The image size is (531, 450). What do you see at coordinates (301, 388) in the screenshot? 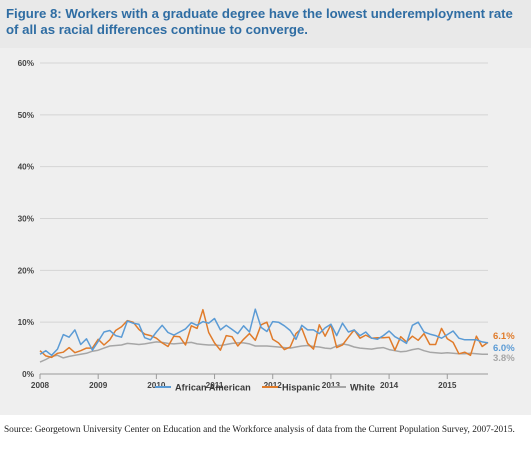
I see `legend-label-hispanic: Hispanic` at bounding box center [301, 388].